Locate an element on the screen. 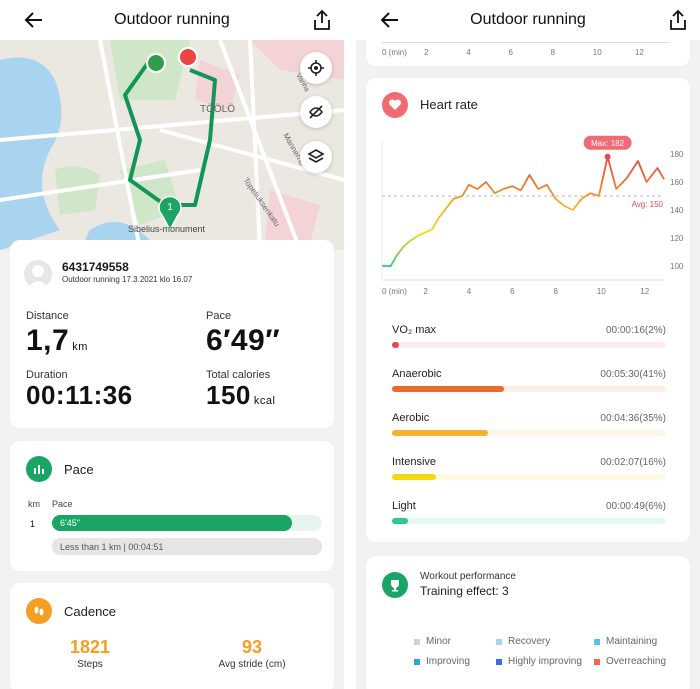 The image size is (700, 689). stride-label: Avg stride (cm) is located at coordinates (252, 664).